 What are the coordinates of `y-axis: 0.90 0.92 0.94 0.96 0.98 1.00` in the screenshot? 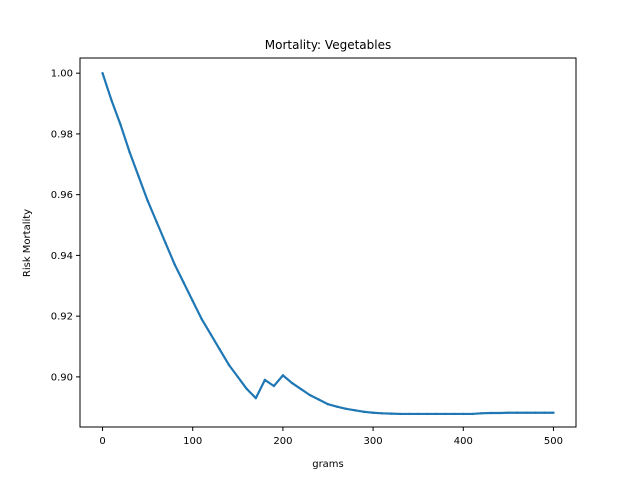 It's located at (65, 226).